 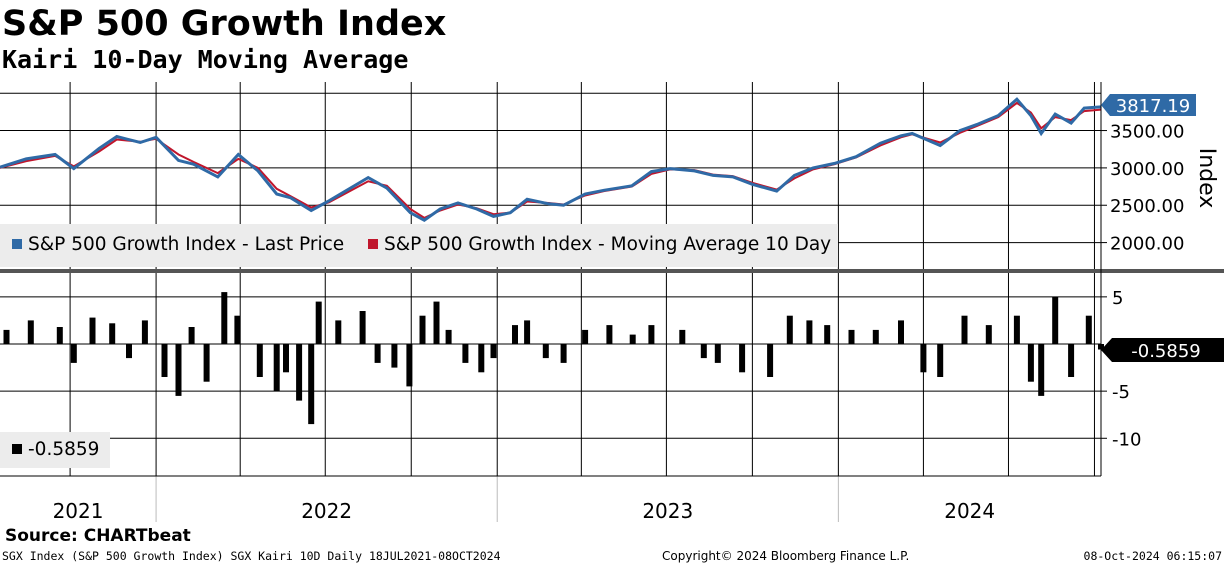 What do you see at coordinates (1165, 351) in the screenshot?
I see `kairi-last-value: -0.5859` at bounding box center [1165, 351].